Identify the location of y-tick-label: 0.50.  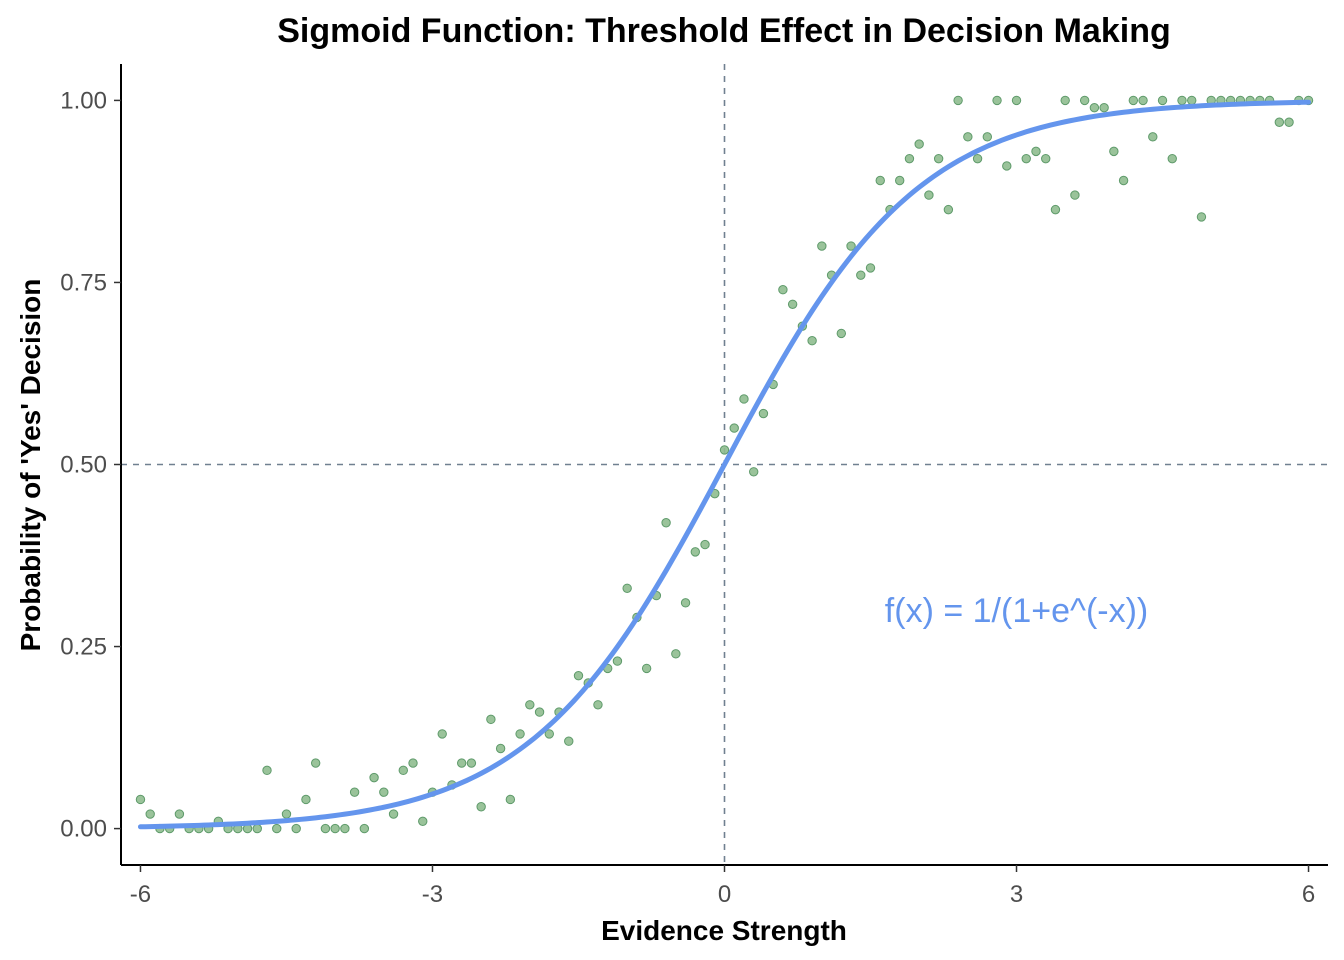
(83, 465).